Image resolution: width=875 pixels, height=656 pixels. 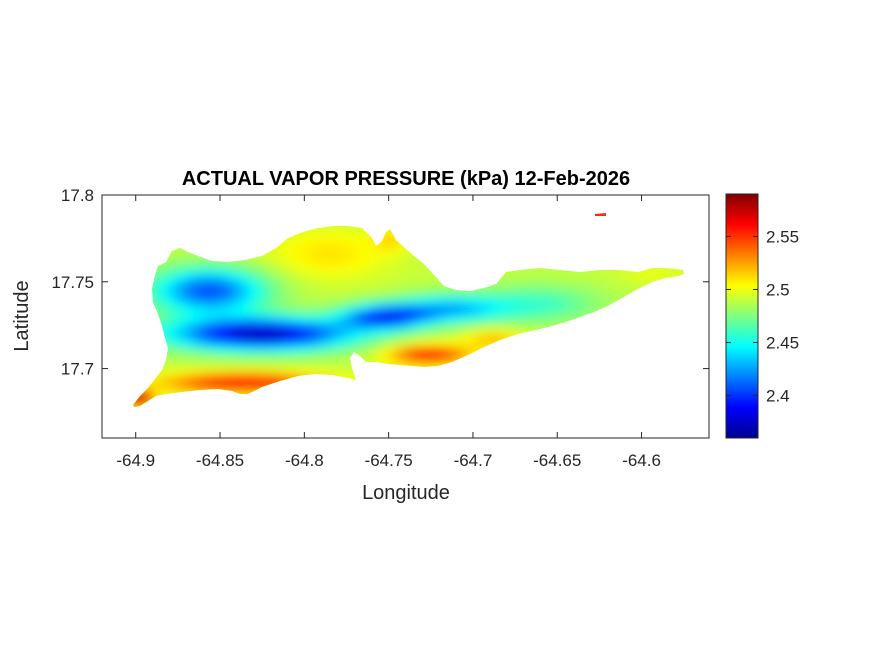 I want to click on y-axis-label: Latitude, so click(x=22, y=315).